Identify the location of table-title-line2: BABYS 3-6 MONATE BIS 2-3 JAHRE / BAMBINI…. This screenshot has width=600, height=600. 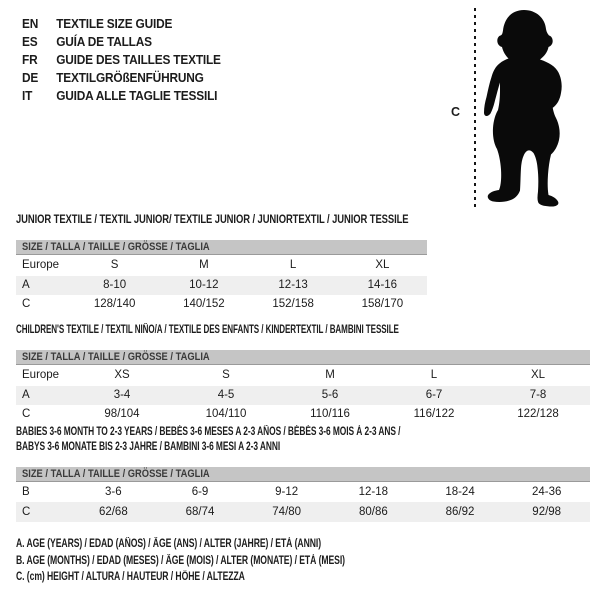
(148, 447).